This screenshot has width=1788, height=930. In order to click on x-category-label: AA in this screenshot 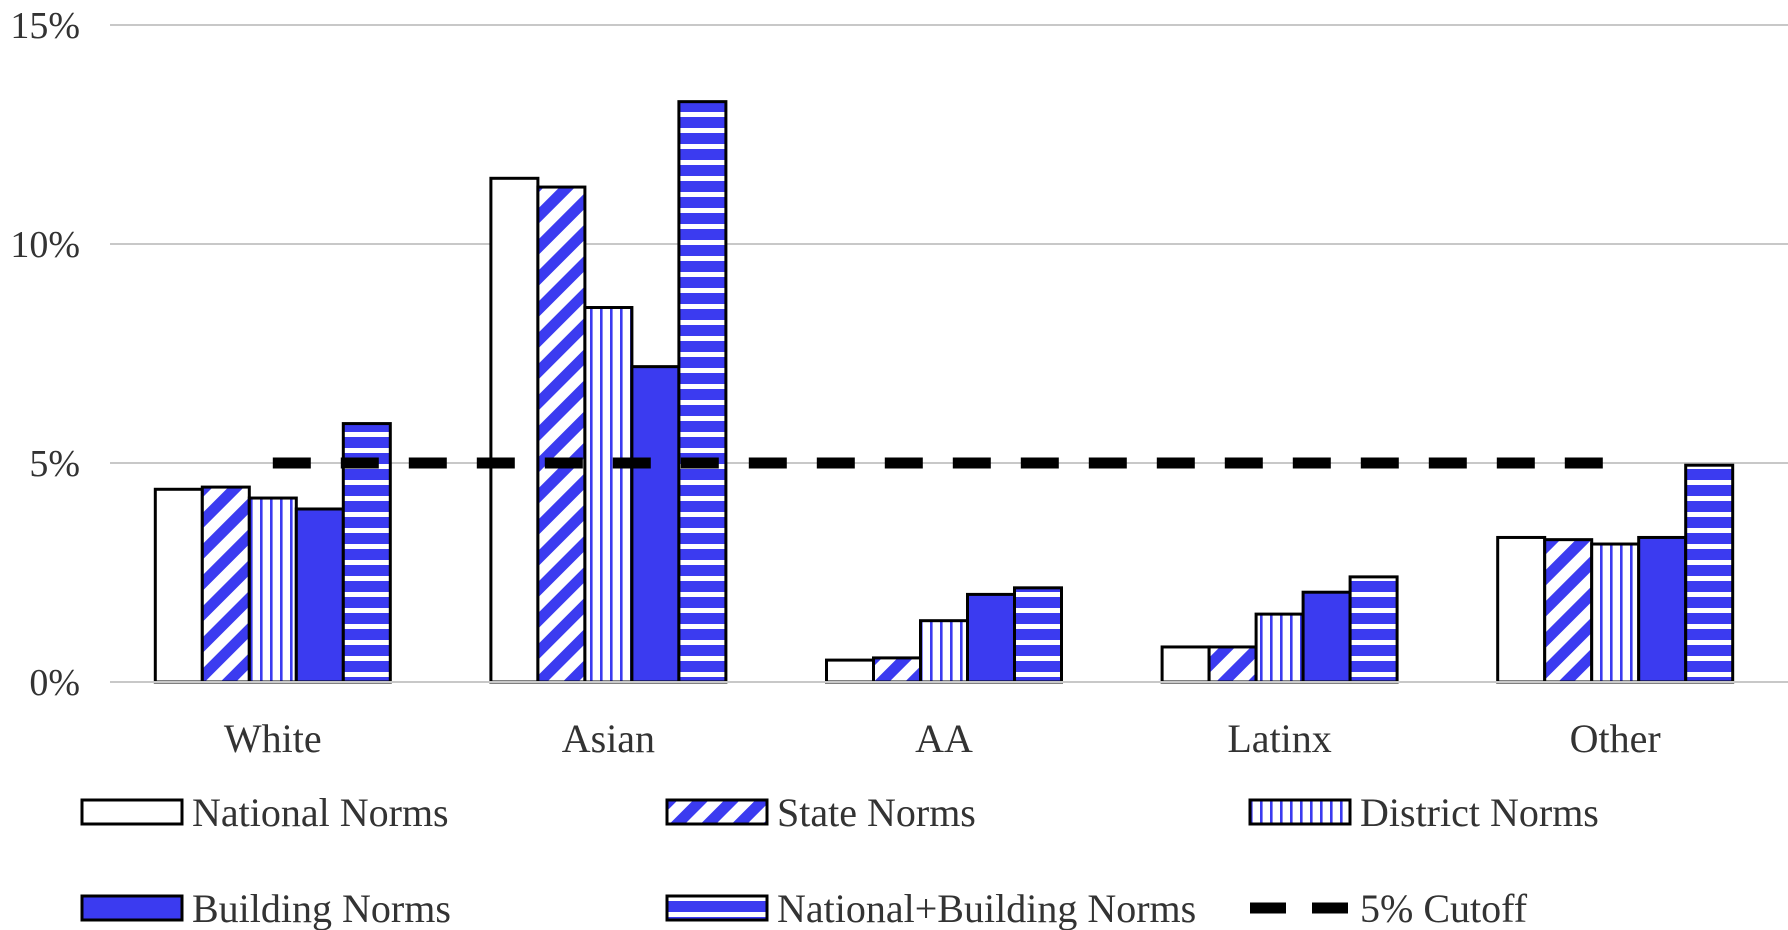, I will do `click(944, 738)`.